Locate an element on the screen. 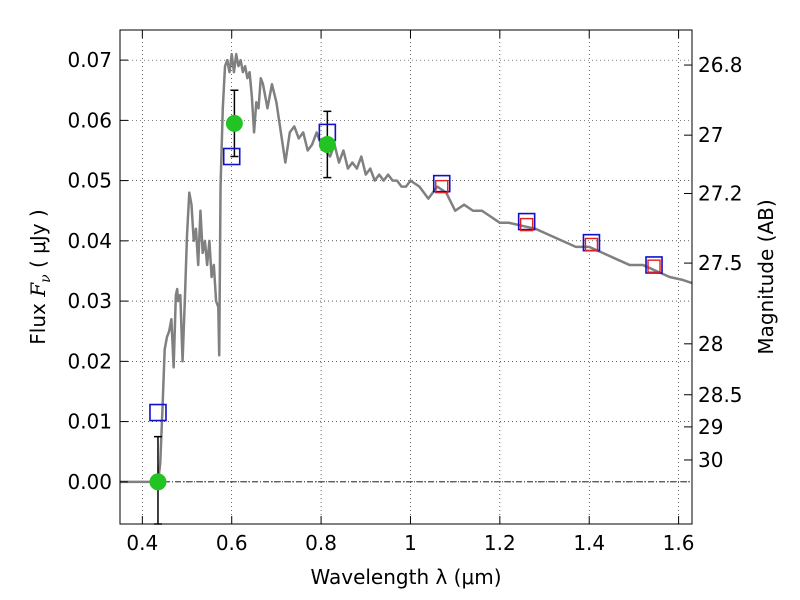 This screenshot has width=800, height=600. x-tick-label: 0.4 is located at coordinates (142, 543).